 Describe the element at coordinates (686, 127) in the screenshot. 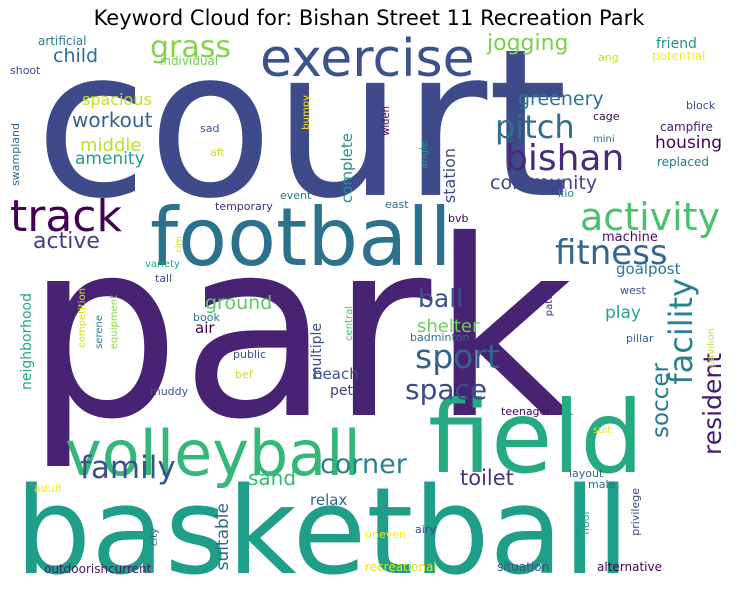

I see `word-campfire: campfire` at that location.